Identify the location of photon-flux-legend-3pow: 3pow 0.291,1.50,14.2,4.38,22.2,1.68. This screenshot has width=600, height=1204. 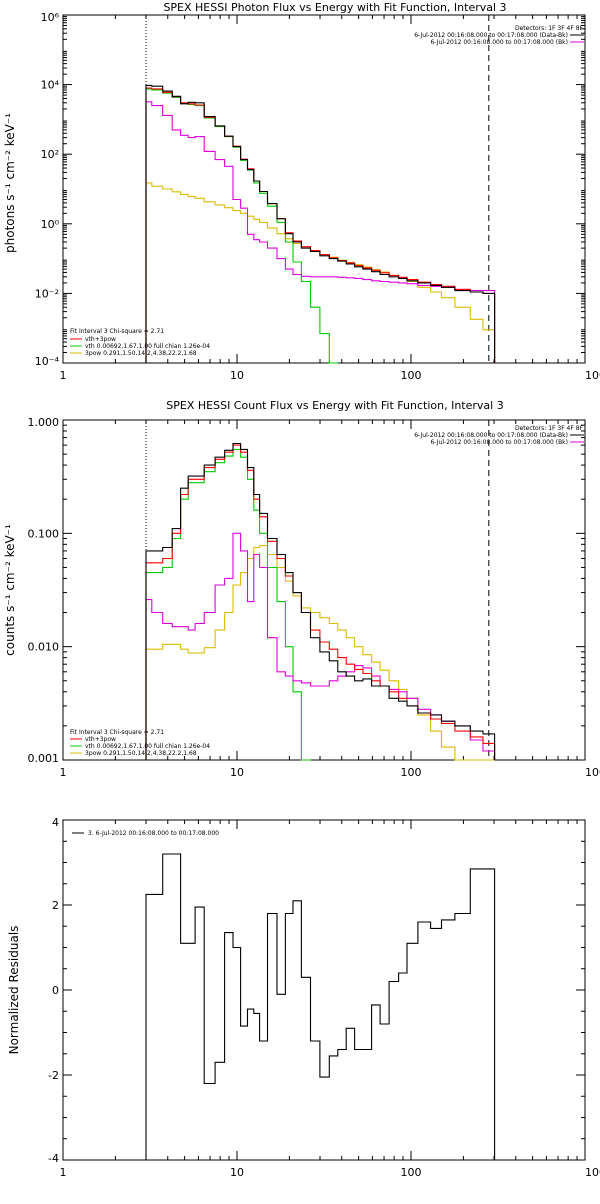
(141, 353).